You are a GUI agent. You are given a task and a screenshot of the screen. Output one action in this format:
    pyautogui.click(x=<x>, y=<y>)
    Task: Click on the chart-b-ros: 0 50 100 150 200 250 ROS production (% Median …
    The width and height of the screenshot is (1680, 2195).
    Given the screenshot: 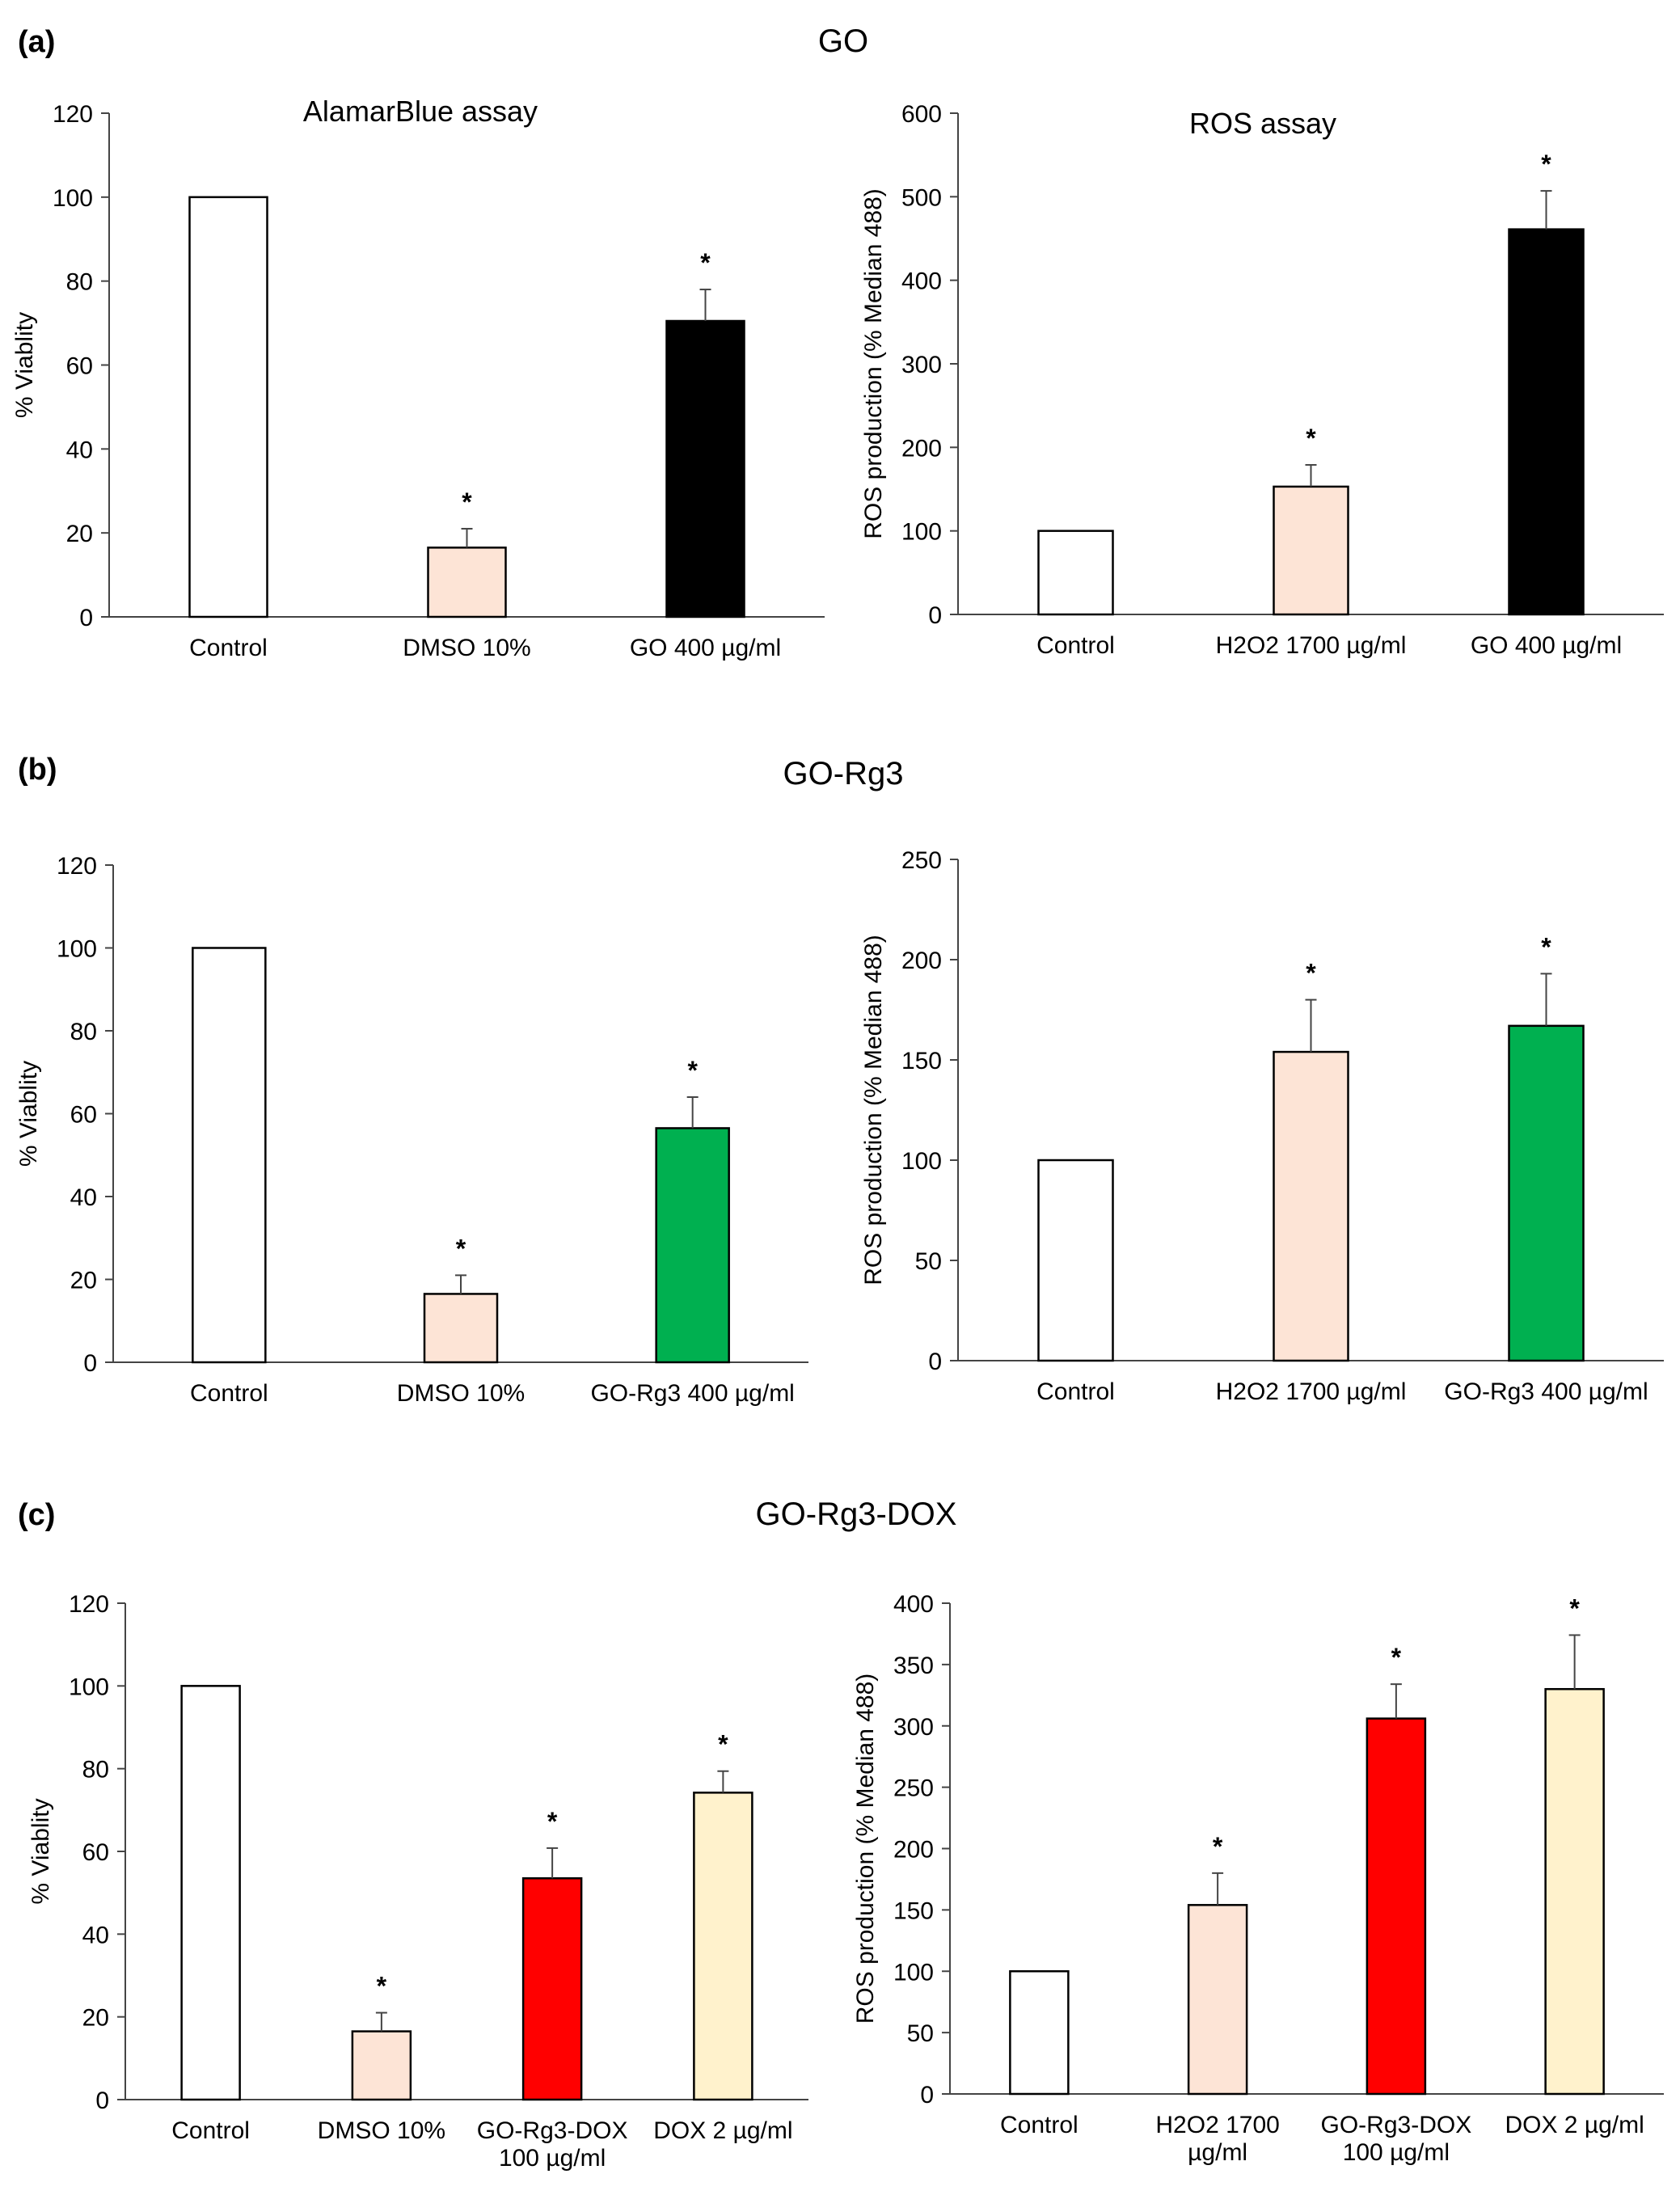 What is the action you would take?
    pyautogui.click(x=1262, y=1126)
    